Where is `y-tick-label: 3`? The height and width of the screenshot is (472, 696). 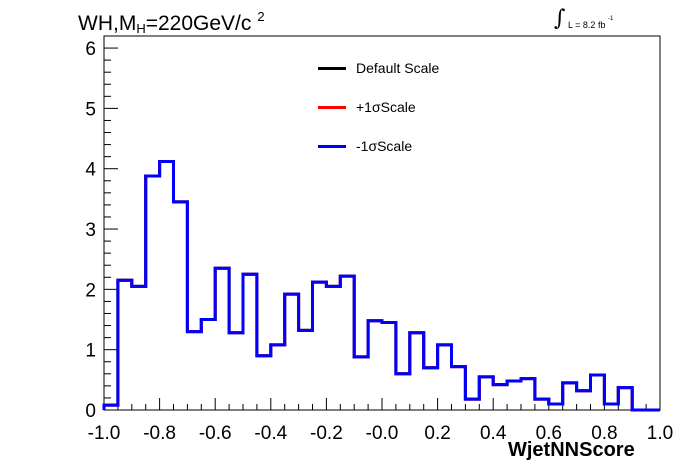 y-tick-label: 3 is located at coordinates (90, 230).